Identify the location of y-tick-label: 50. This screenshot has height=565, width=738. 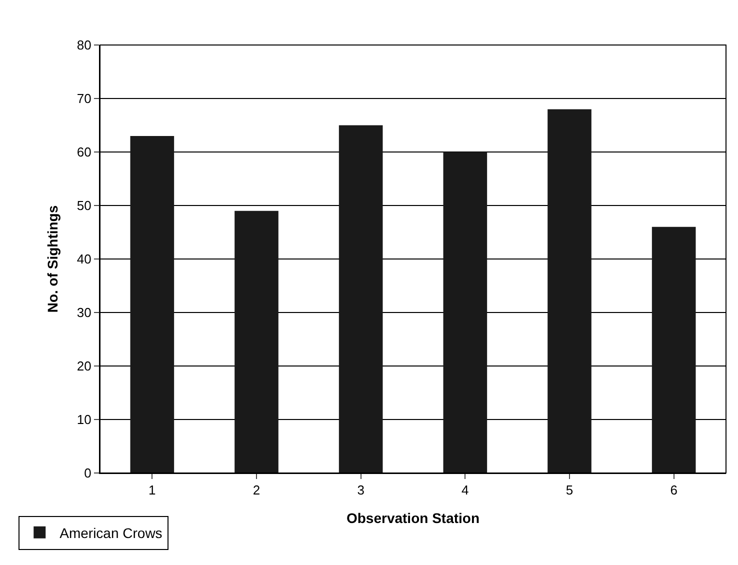
(84, 206).